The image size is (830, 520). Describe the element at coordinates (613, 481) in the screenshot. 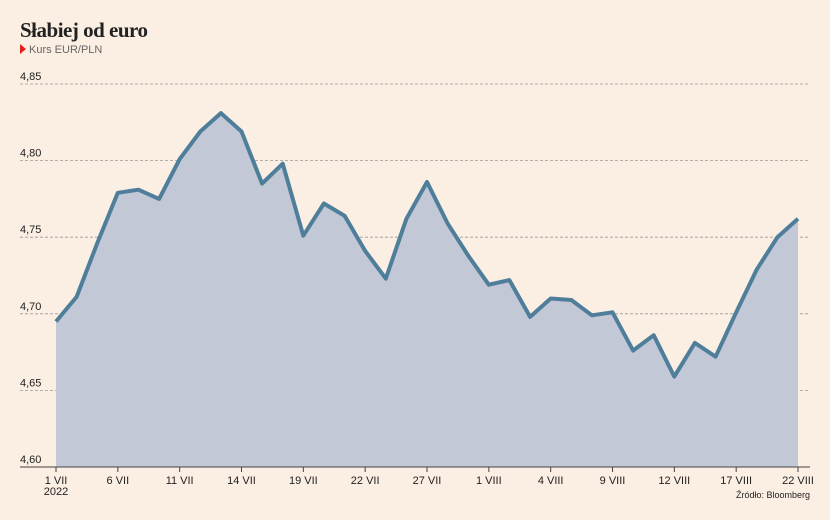

I see `x-tick-label: 9 VIII` at that location.